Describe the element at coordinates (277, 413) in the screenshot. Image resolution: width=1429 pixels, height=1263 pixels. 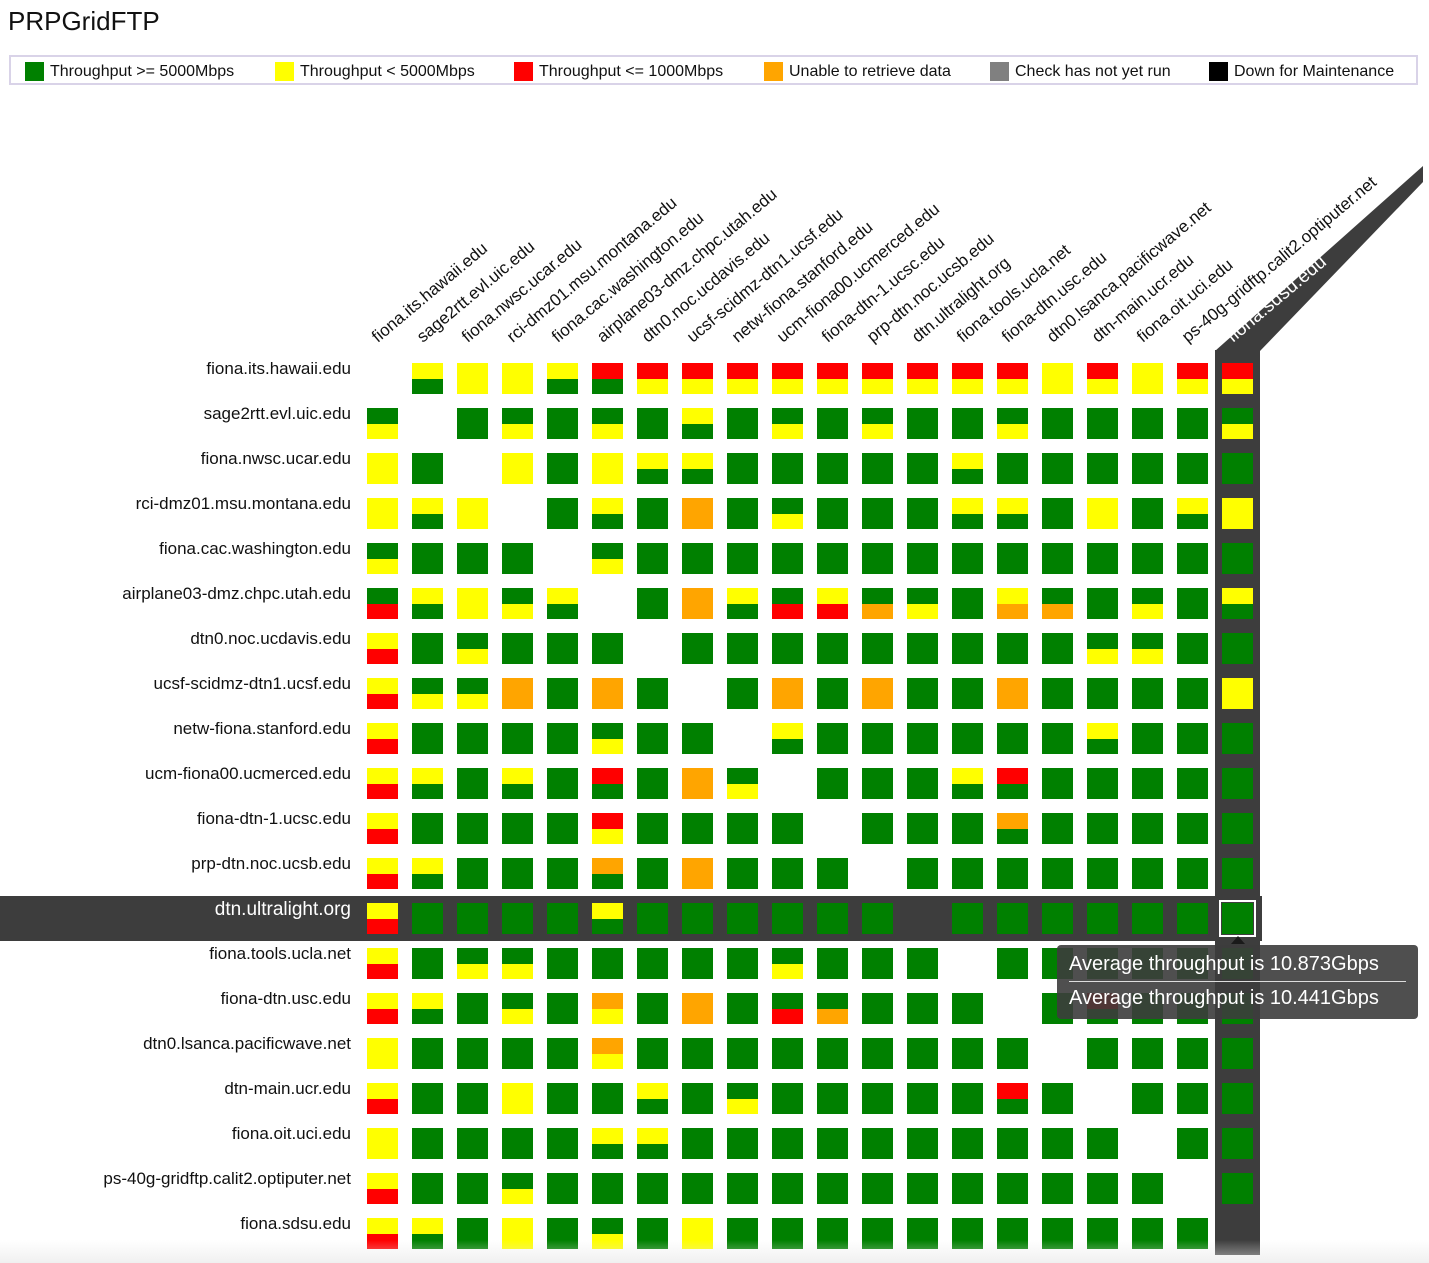
I see `row-label: sage2rtt.evl.uic.edu` at that location.